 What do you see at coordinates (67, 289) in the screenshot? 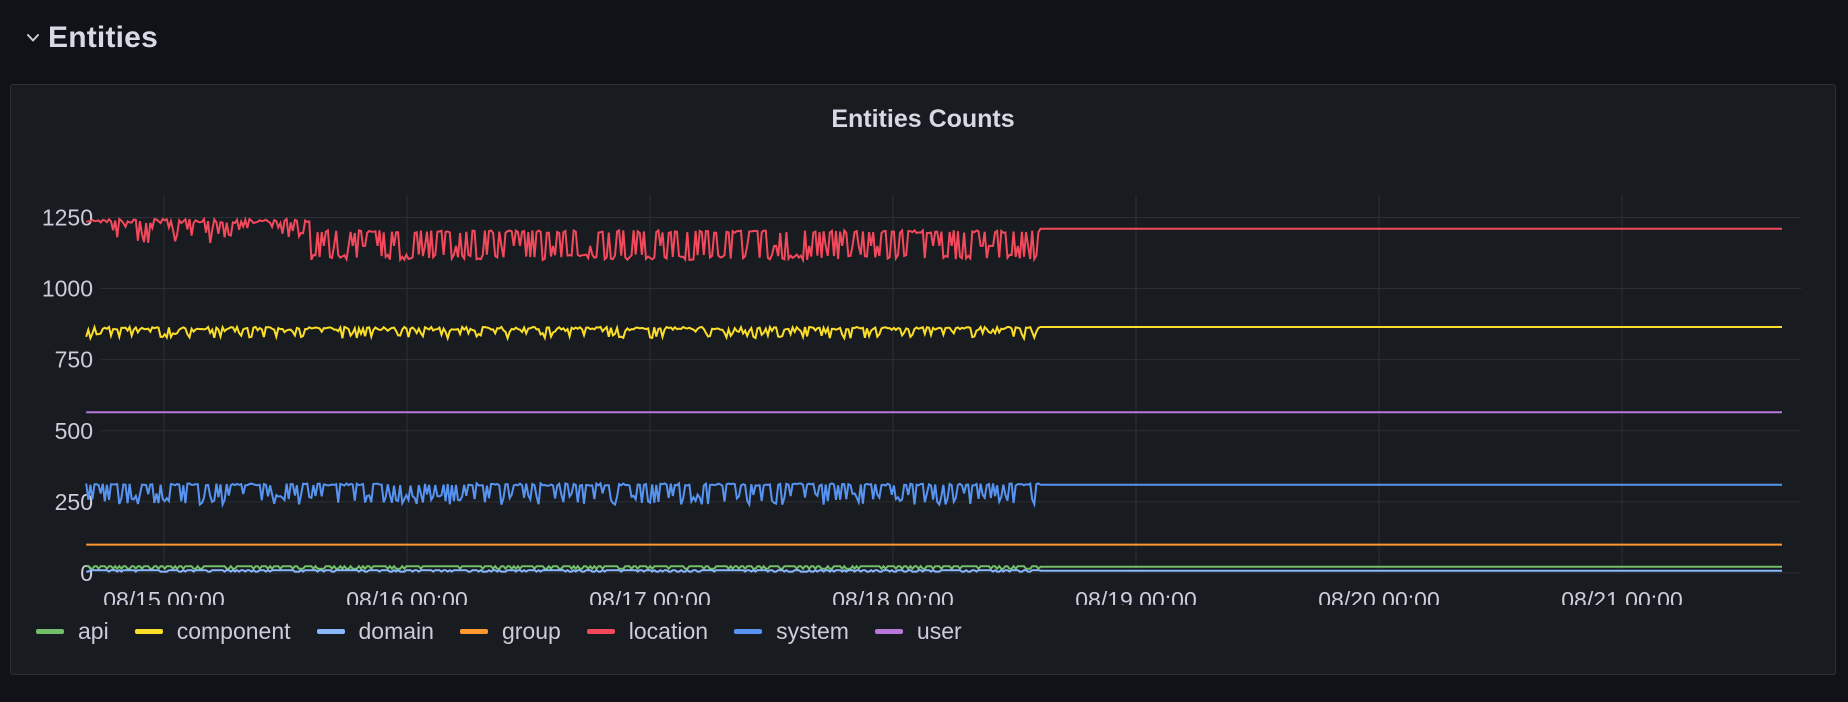
I see `y-tick-label: 1000` at bounding box center [67, 289].